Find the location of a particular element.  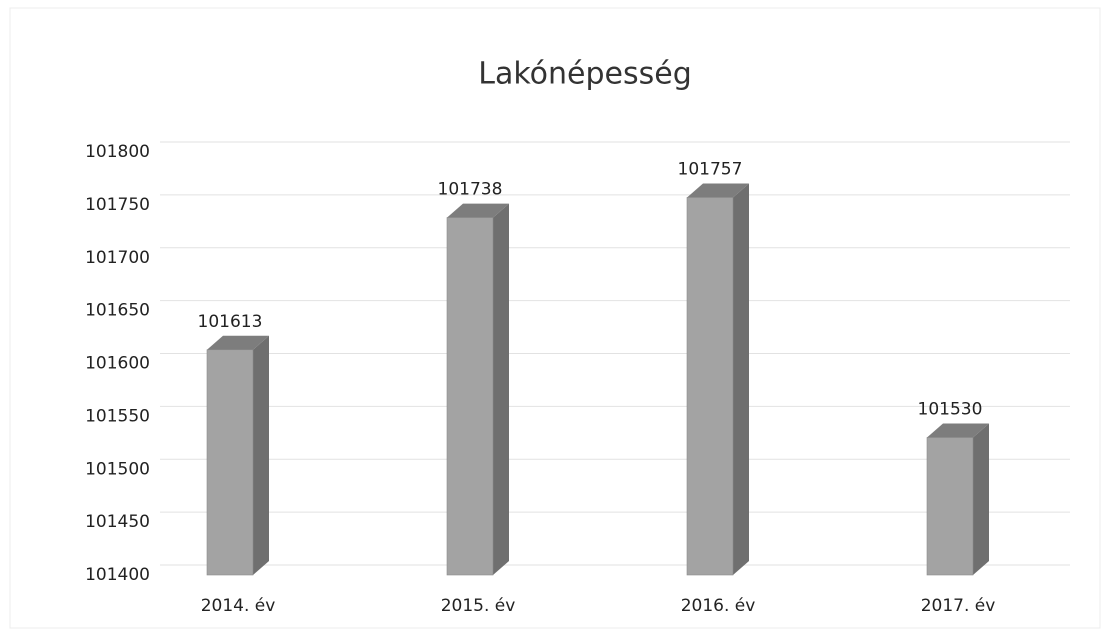

x-tick-label: 2016. év is located at coordinates (718, 606).